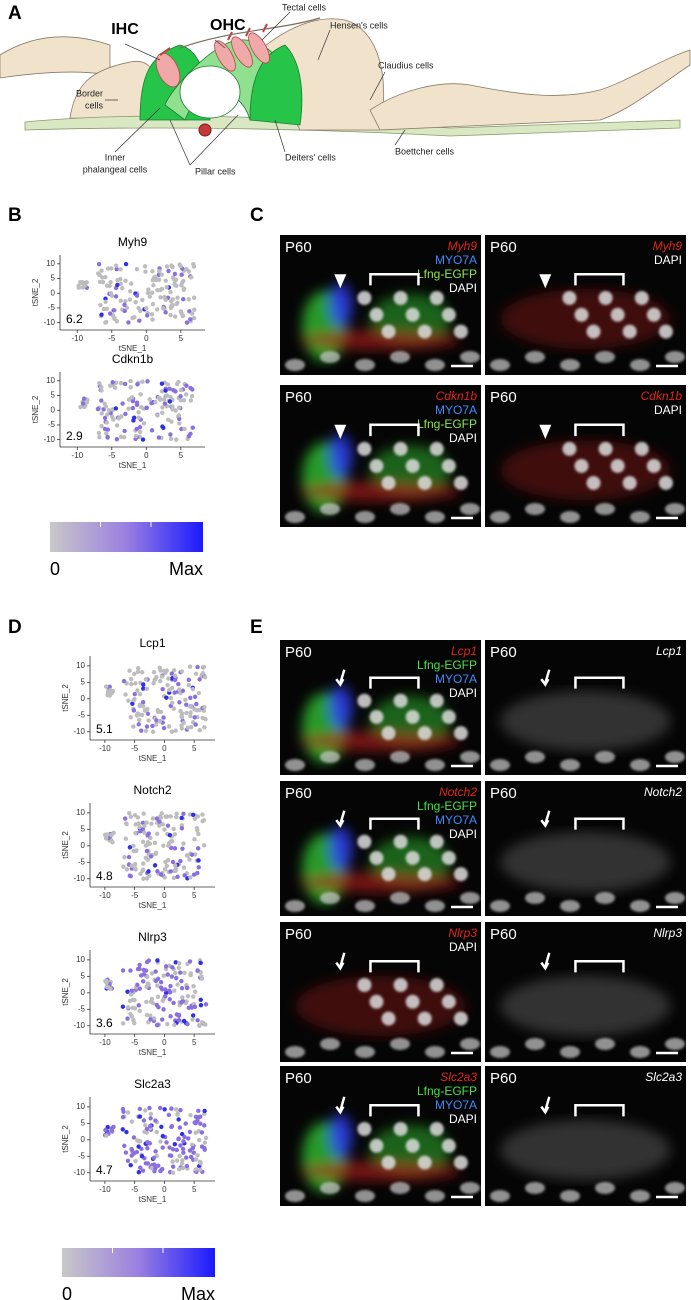 This screenshot has width=691, height=1300. I want to click on label-hensen: Hensen's cells, so click(359, 25).